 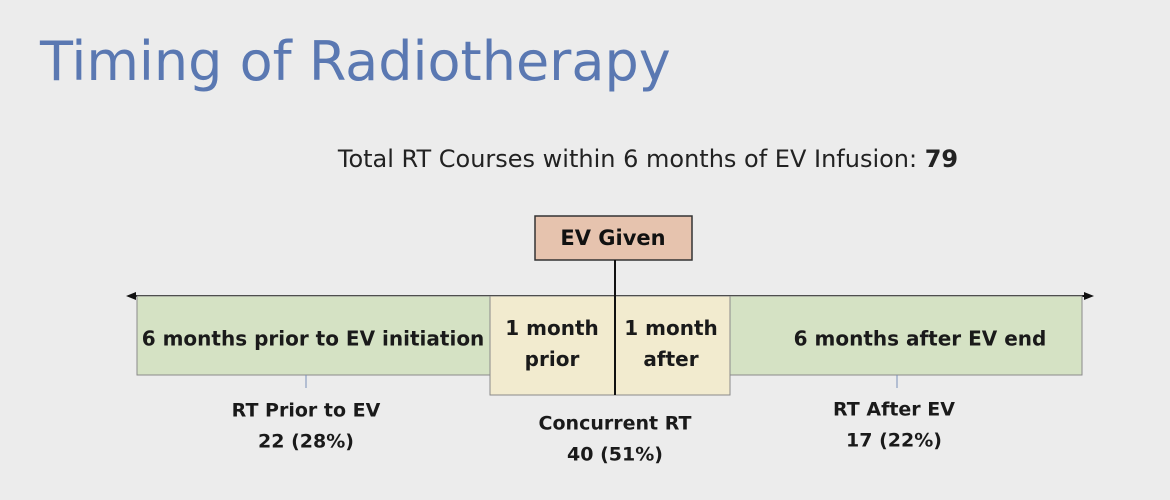 What do you see at coordinates (306, 442) in the screenshot?
I see `group-count: 22 (28%)` at bounding box center [306, 442].